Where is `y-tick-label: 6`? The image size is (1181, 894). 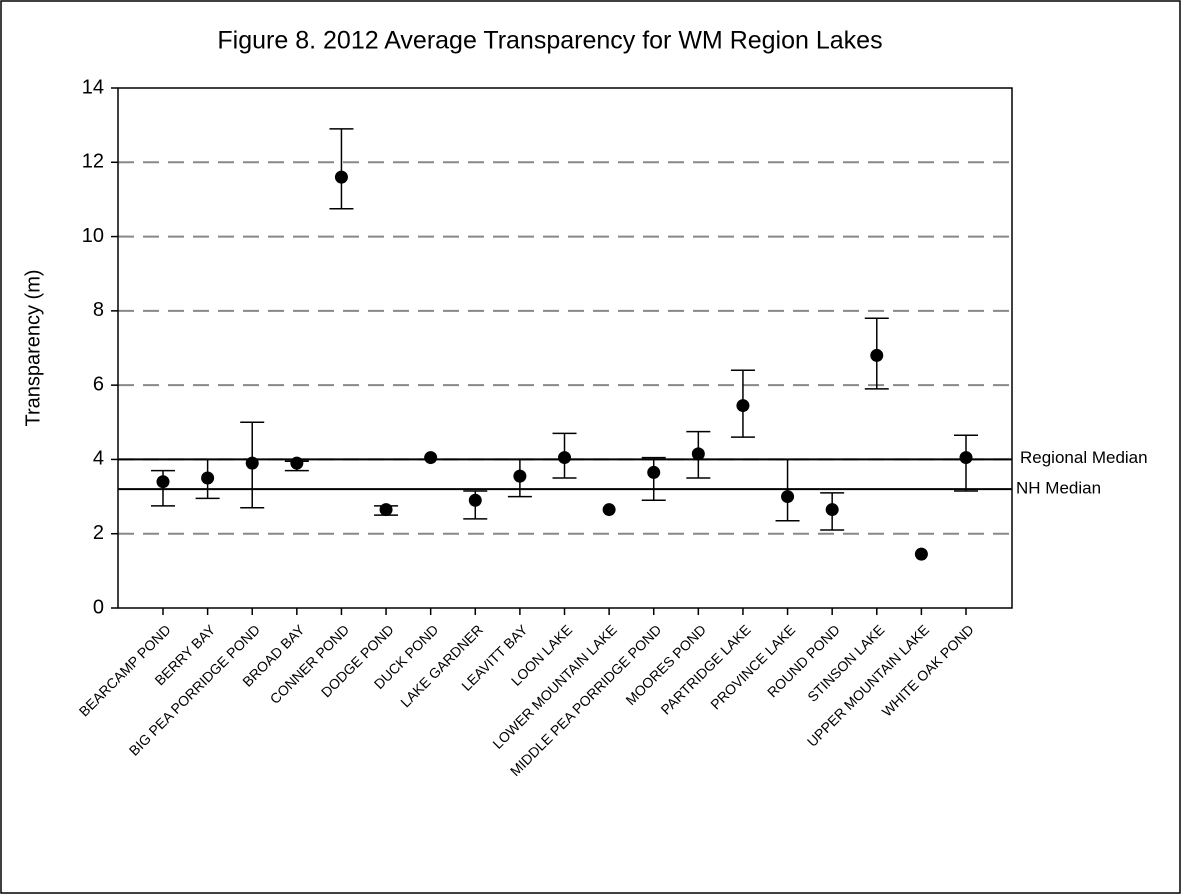 y-tick-label: 6 is located at coordinates (98, 384).